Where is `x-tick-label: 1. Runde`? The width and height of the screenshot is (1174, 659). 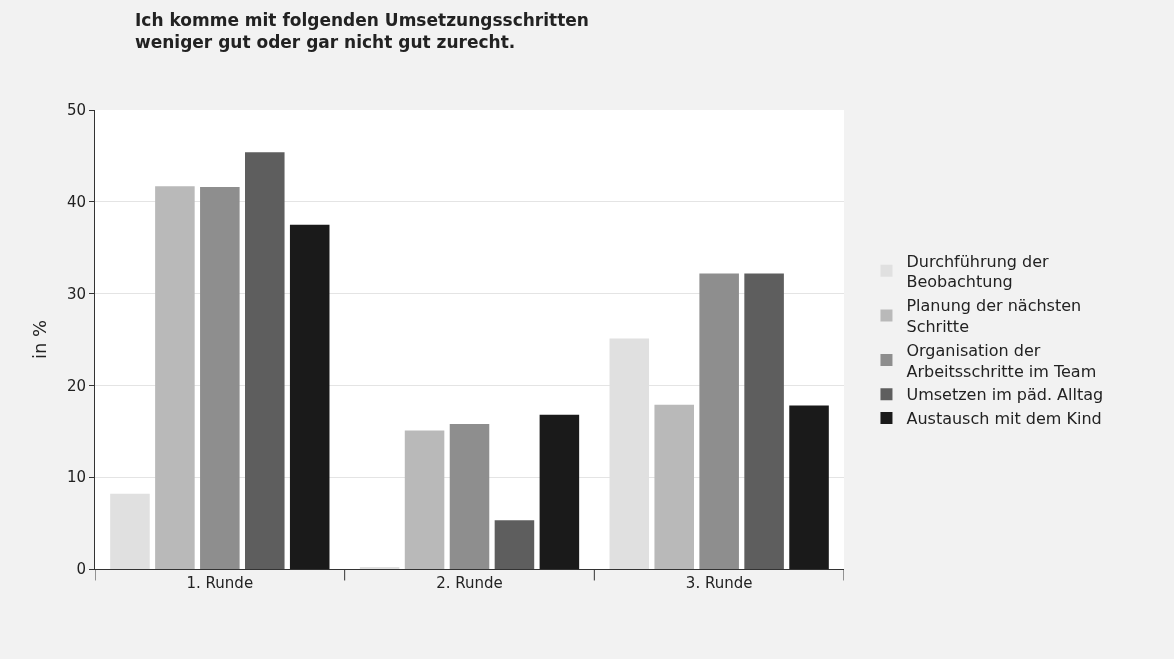 x-tick-label: 1. Runde is located at coordinates (220, 583).